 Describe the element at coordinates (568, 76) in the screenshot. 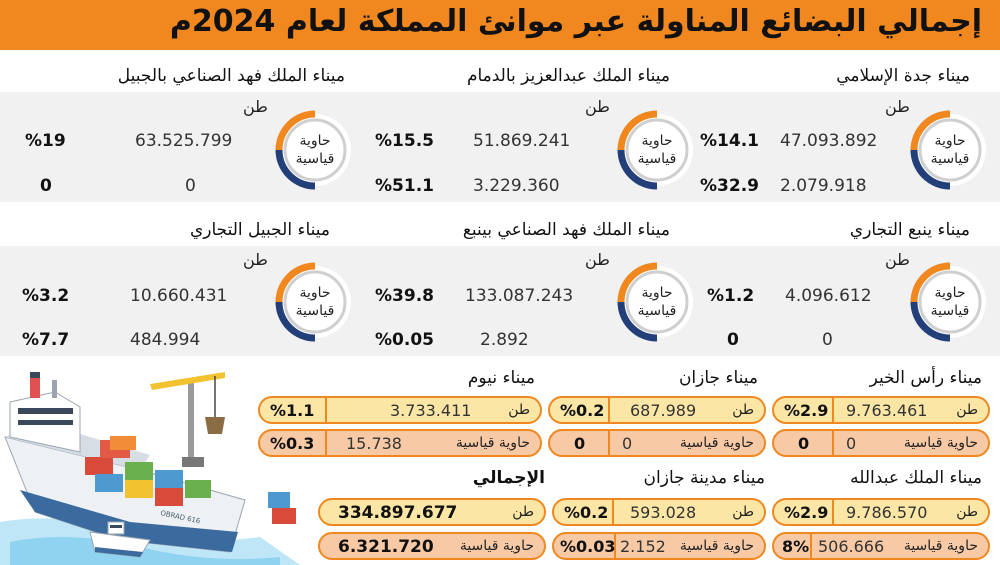

I see `port-name-dammam: ميناء الملك عبدالعزيز بالدمام` at that location.